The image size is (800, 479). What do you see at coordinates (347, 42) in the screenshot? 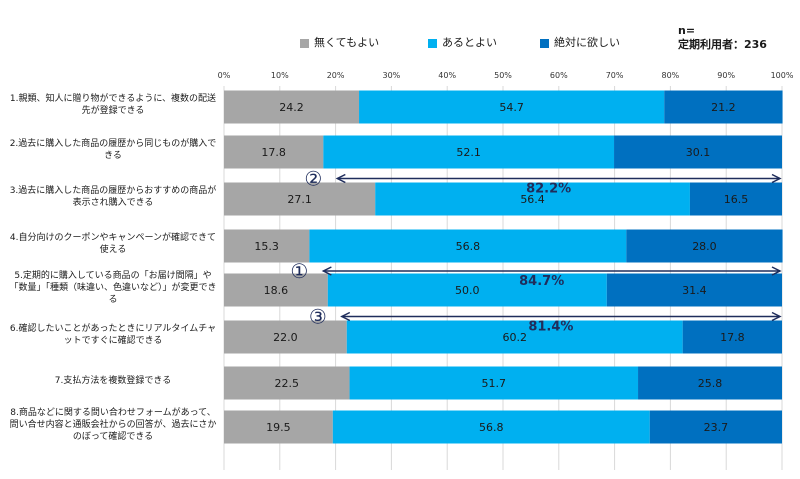
I see `legend-label: 無くてもよい` at bounding box center [347, 42].